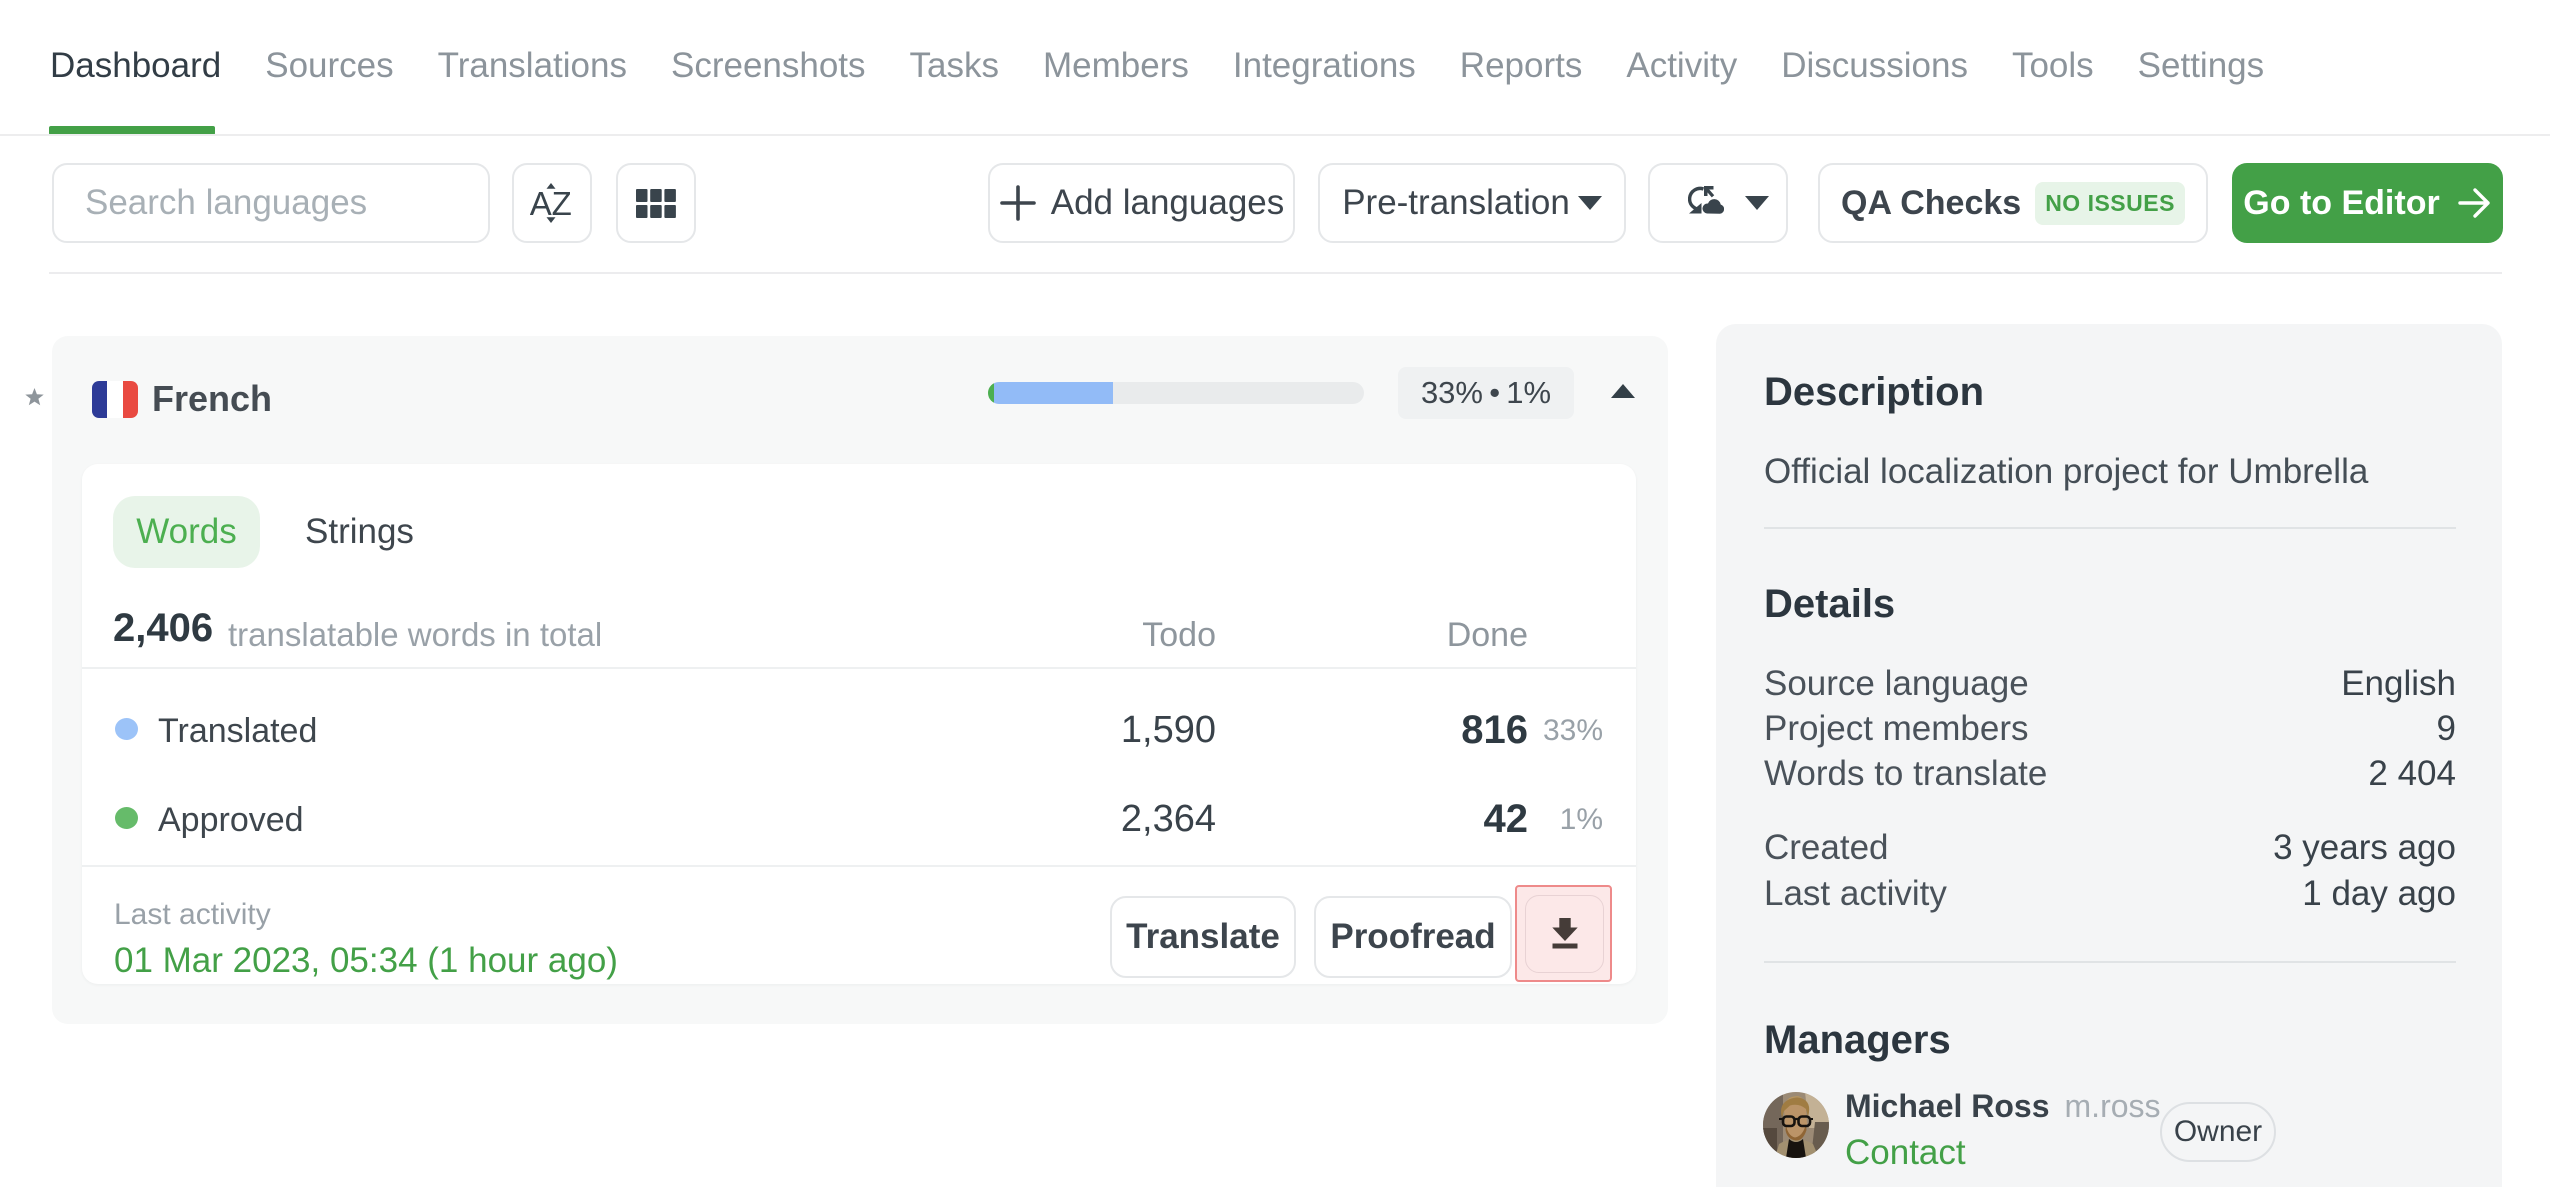 This screenshot has height=1187, width=2550. I want to click on svg-text: A, so click(541, 203).